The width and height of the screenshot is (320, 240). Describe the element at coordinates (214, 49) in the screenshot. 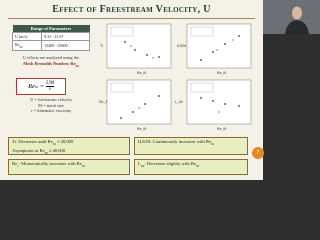

I see `plot-panel: ILS/M Re_M` at that location.